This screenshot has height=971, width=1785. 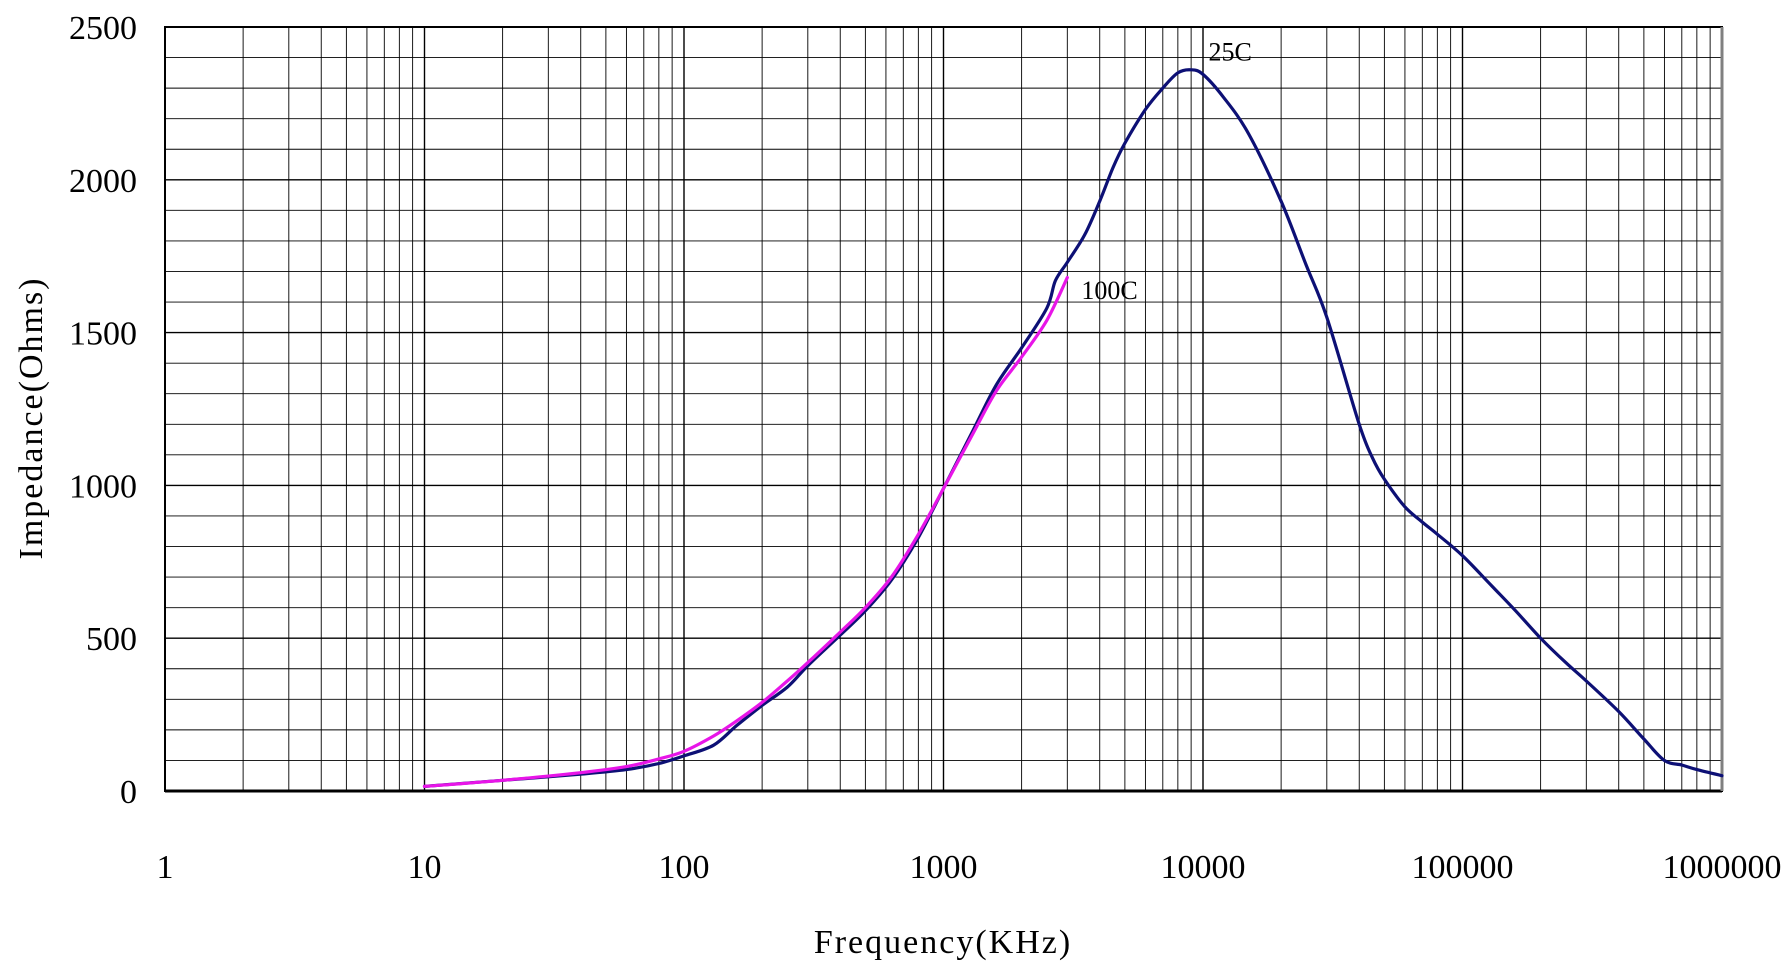 I want to click on y-tick-label: 2000, so click(x=103, y=181).